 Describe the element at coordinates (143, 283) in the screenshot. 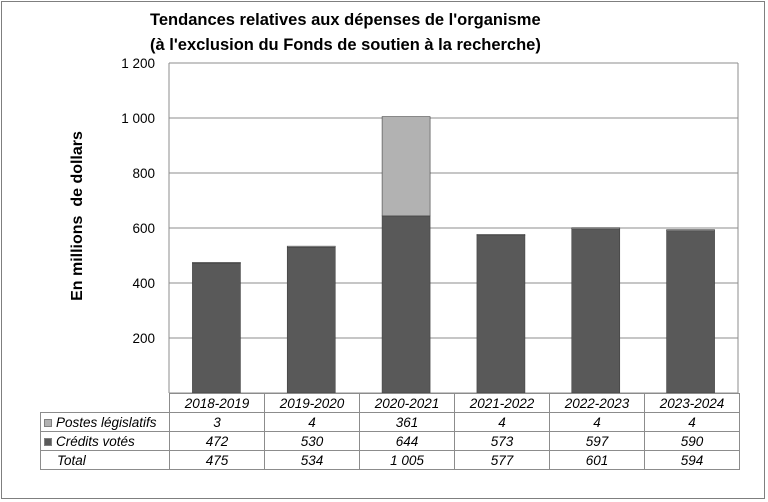

I see `y-tick-label: 400` at that location.